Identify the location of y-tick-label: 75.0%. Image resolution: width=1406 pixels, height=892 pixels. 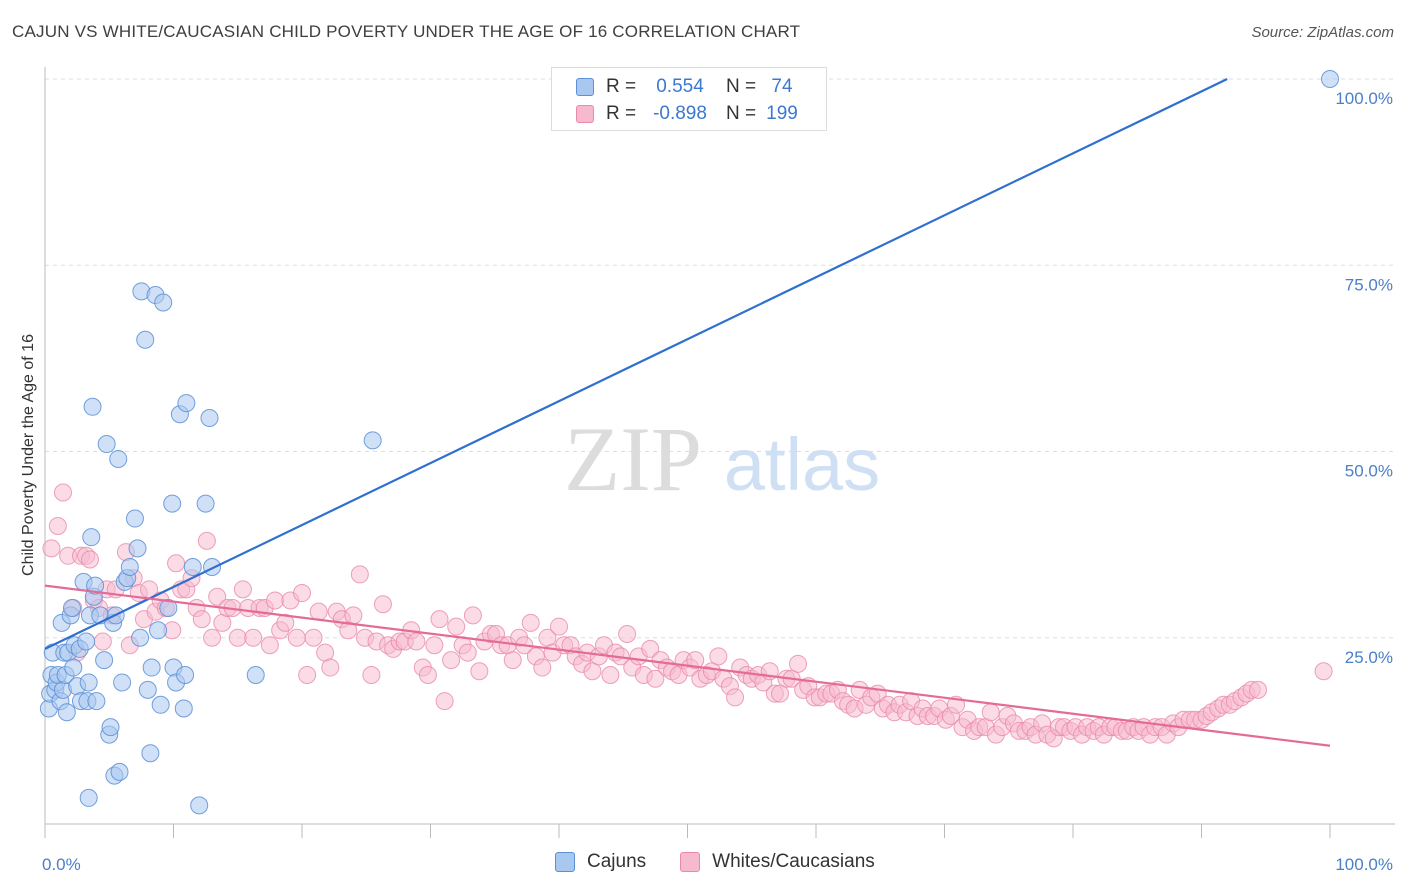
(1369, 284).